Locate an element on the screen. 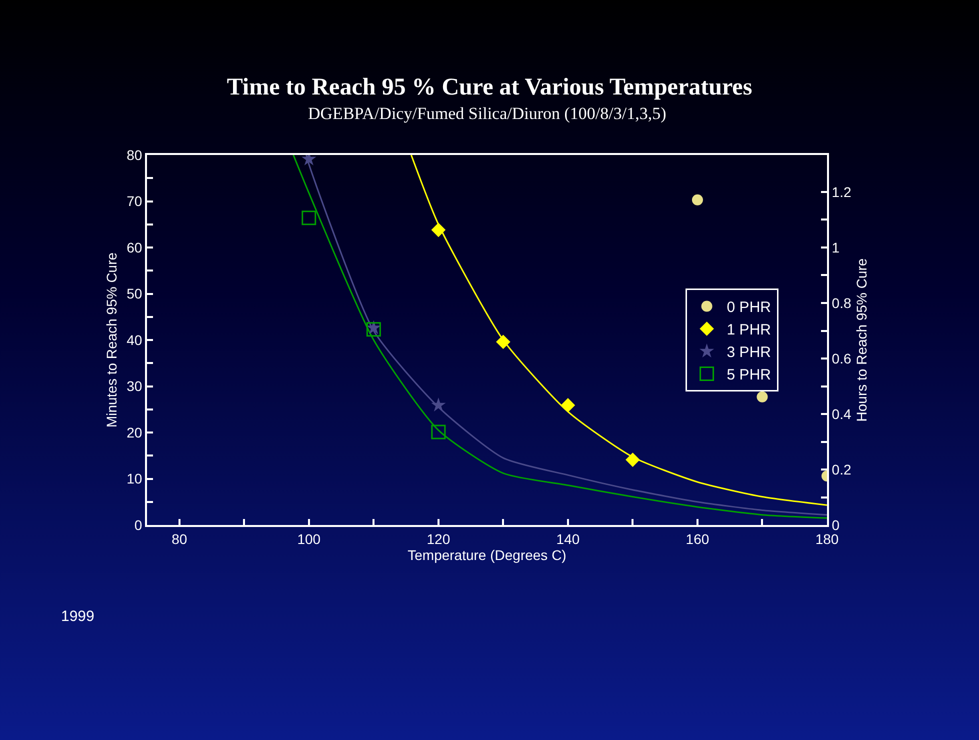 The height and width of the screenshot is (740, 979). y2-tick-label: 0.8 is located at coordinates (842, 302).